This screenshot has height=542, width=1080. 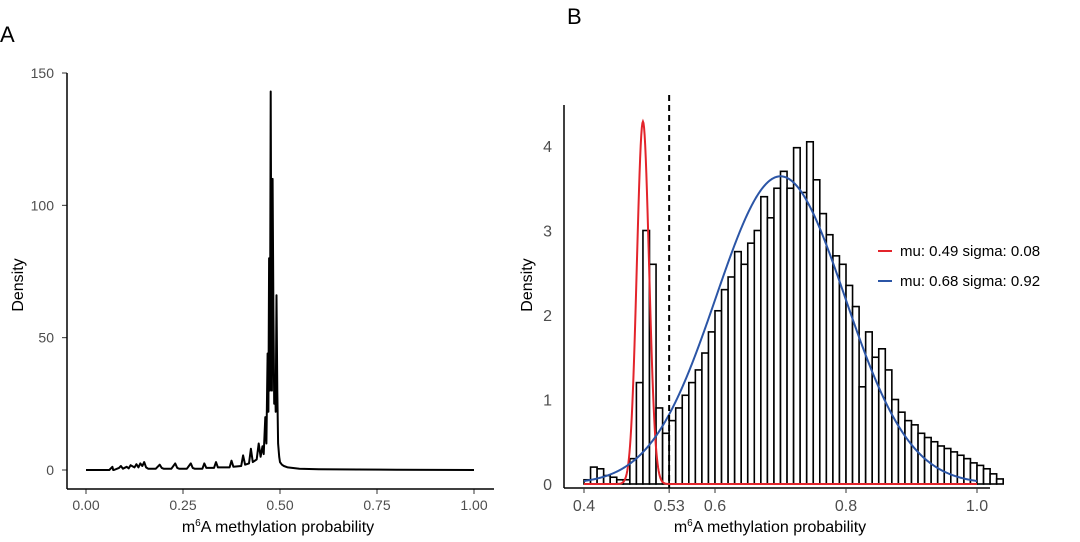 What do you see at coordinates (970, 281) in the screenshot?
I see `legend-blue-label: mu: 0.68 sigma: 0.92` at bounding box center [970, 281].